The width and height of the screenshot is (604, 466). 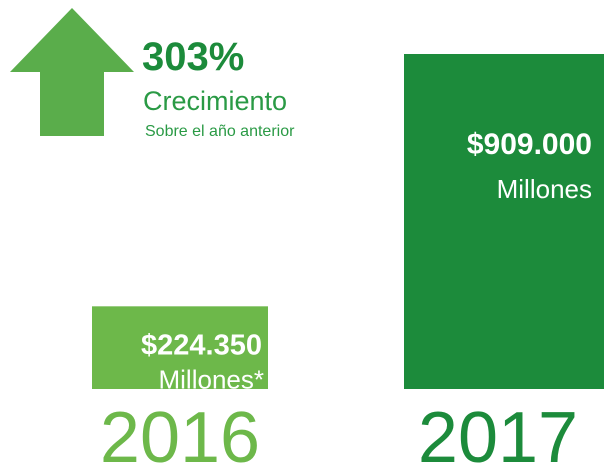 I want to click on x-tick-label: 2016, so click(x=180, y=432).